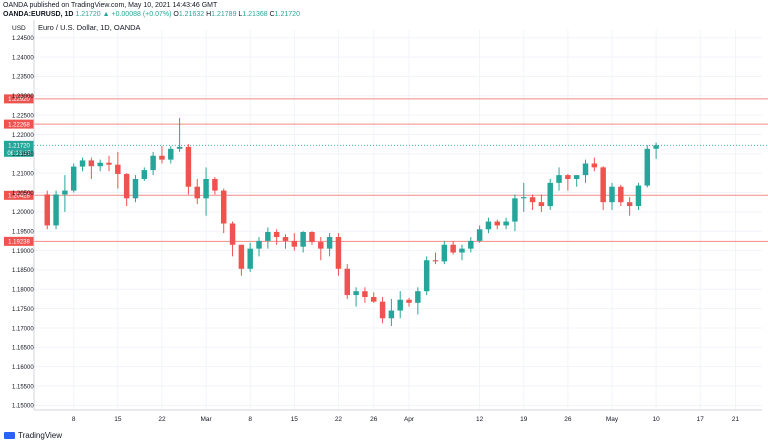  I want to click on price-level-label: 1.20428, so click(19, 197).